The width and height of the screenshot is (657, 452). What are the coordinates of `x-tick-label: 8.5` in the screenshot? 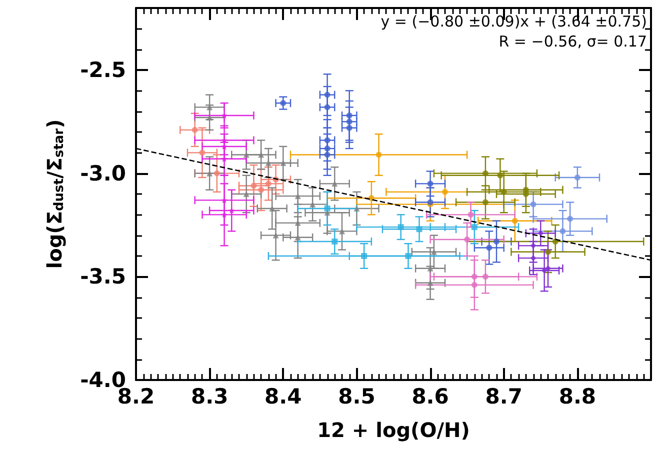 It's located at (357, 396).